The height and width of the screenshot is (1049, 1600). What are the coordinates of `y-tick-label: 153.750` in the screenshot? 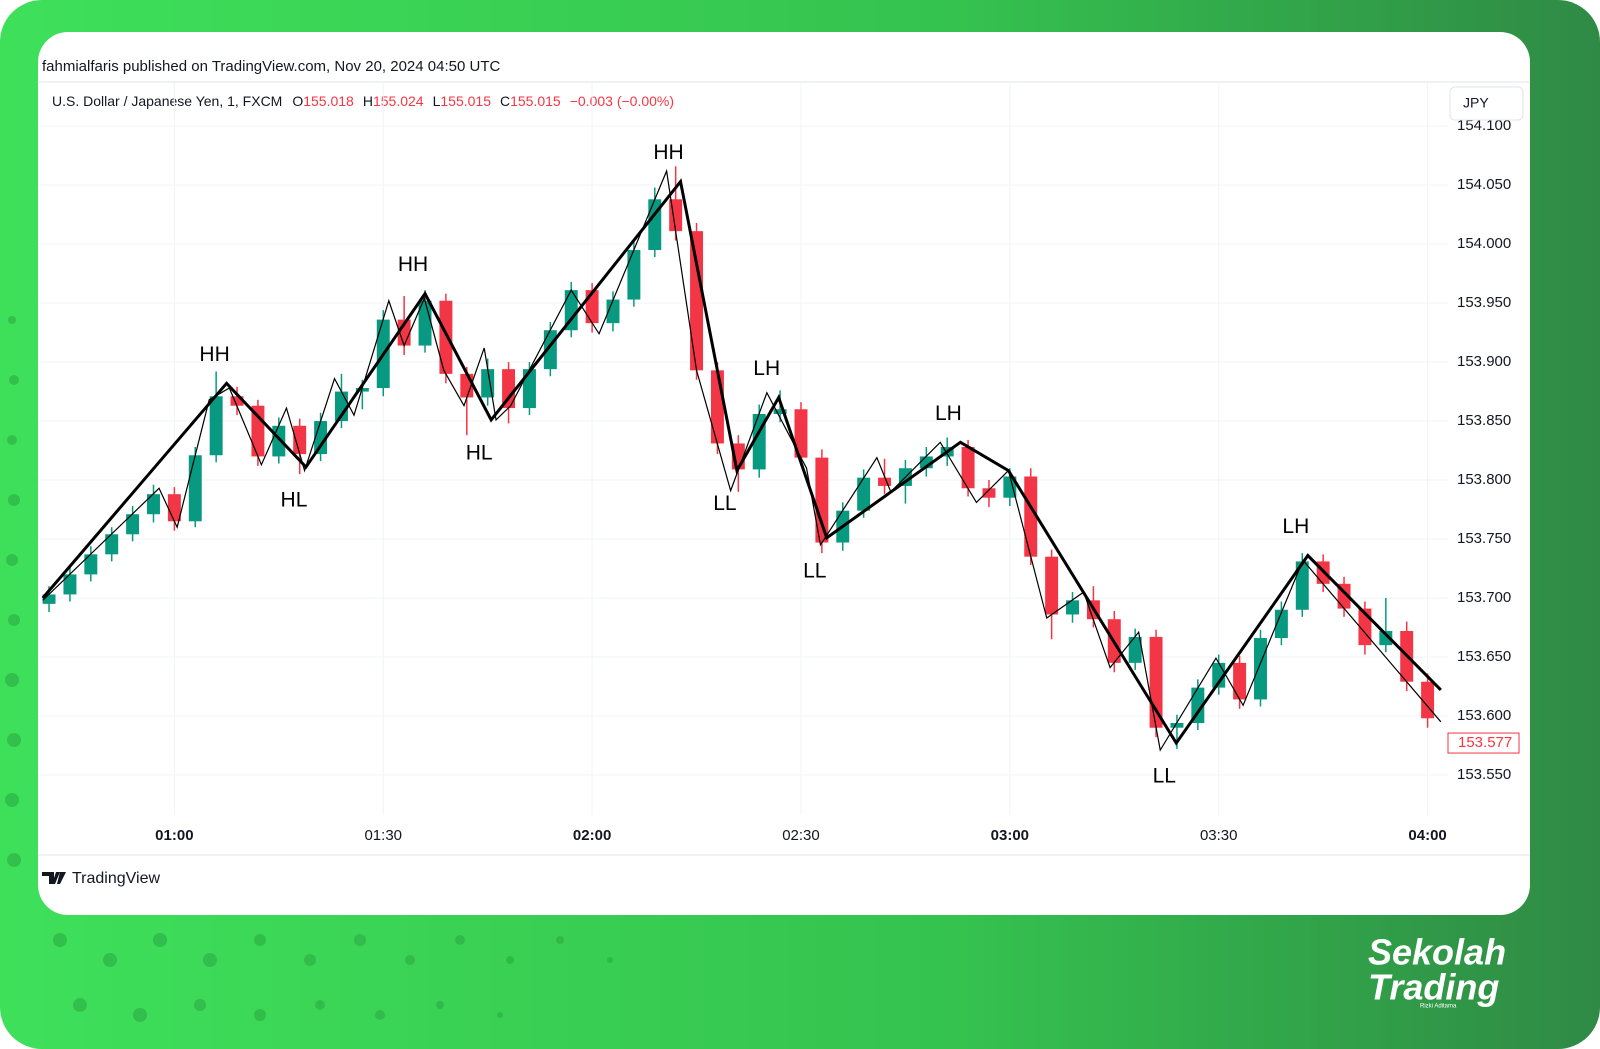 It's located at (1484, 538).